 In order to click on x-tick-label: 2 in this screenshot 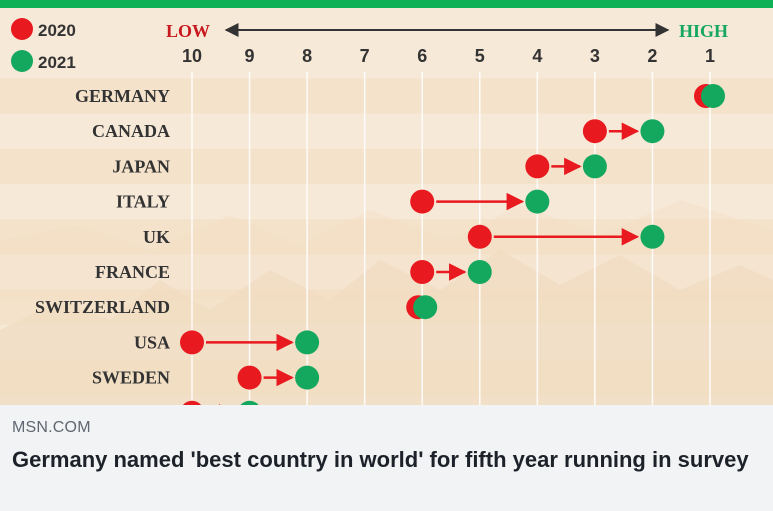, I will do `click(652, 56)`.